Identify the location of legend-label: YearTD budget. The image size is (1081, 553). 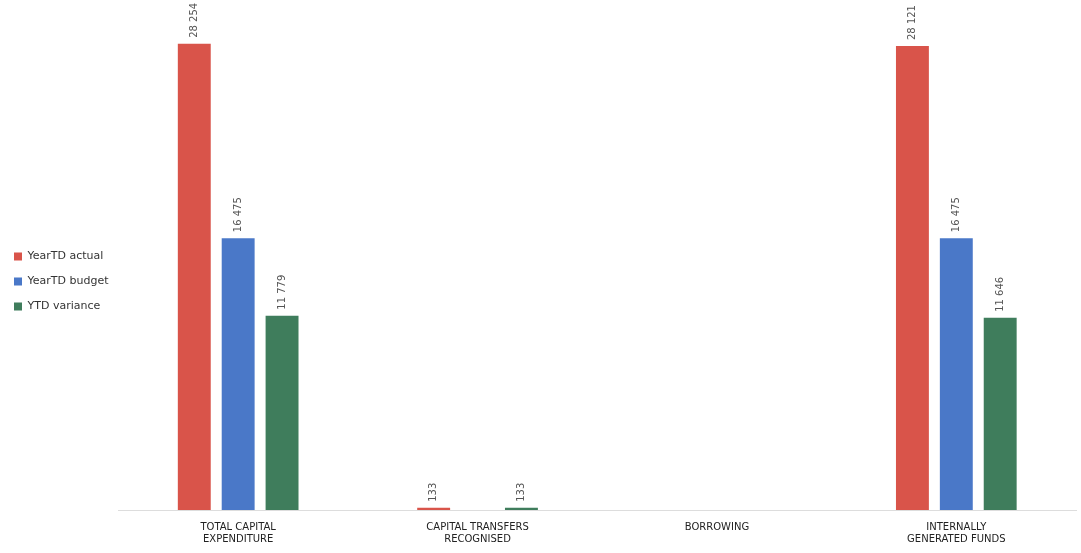
(68, 281).